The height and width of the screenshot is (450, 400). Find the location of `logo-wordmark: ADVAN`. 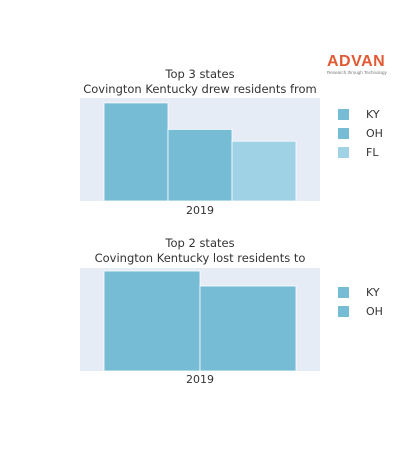

logo-wordmark: ADVAN is located at coordinates (356, 61).